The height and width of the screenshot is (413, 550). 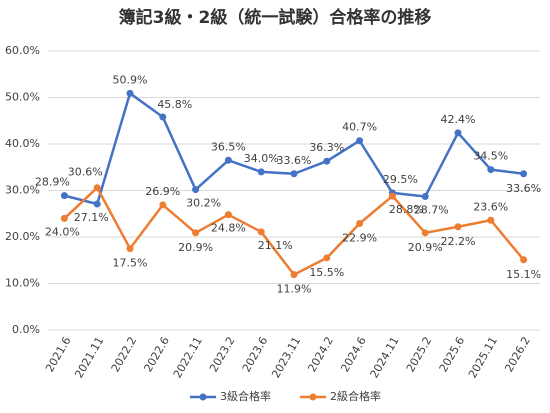 What do you see at coordinates (359, 238) in the screenshot?
I see `data-label: 22.9%` at bounding box center [359, 238].